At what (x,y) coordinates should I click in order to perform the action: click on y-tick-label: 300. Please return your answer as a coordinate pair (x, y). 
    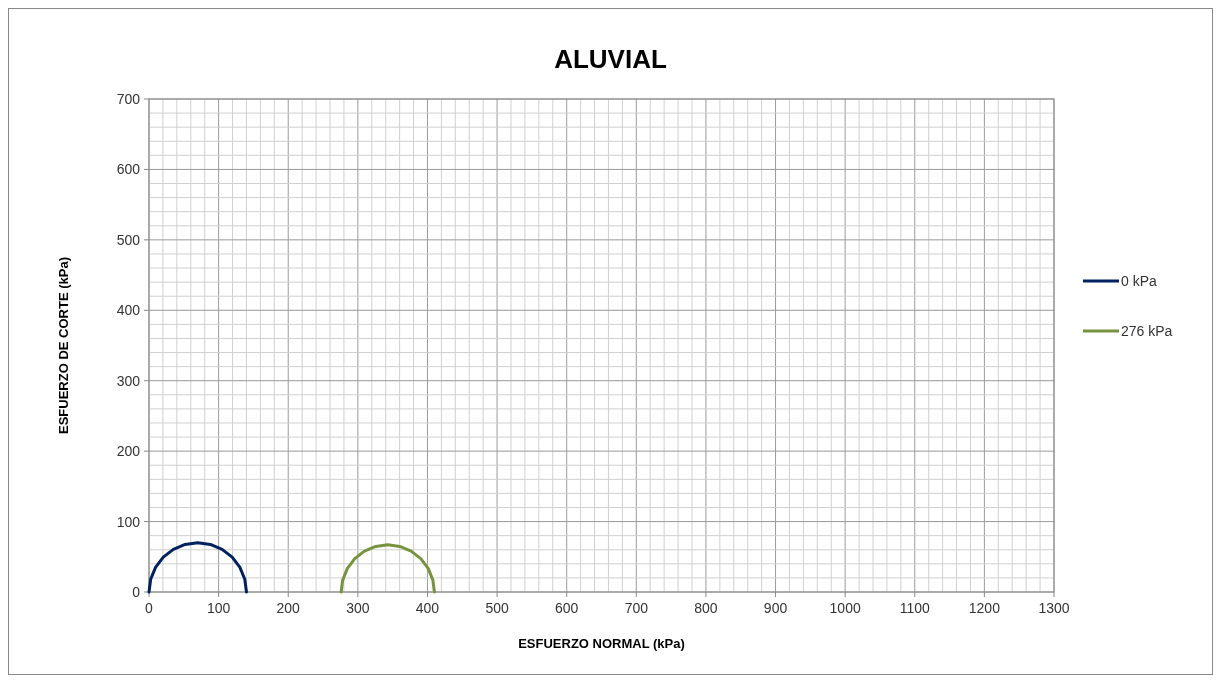
    Looking at the image, I should click on (128, 380).